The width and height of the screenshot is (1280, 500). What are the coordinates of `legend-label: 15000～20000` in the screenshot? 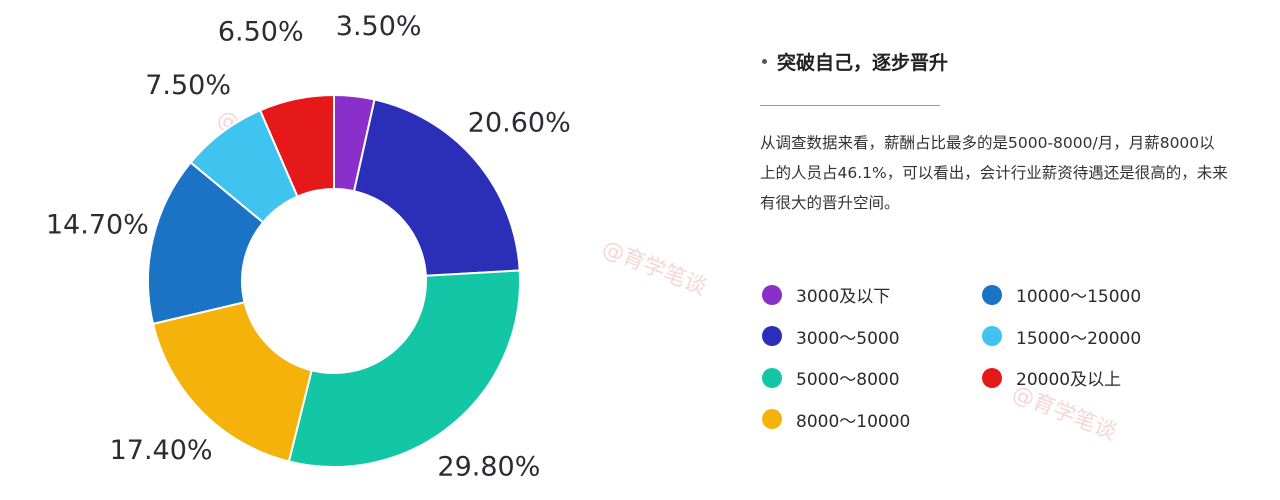 It's located at (1079, 338).